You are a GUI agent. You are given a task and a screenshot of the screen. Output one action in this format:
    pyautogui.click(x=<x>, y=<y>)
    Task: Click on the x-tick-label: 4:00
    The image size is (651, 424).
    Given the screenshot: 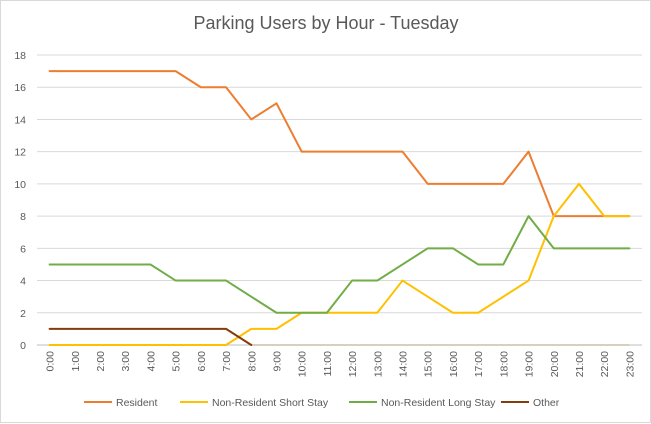 What is the action you would take?
    pyautogui.click(x=151, y=361)
    